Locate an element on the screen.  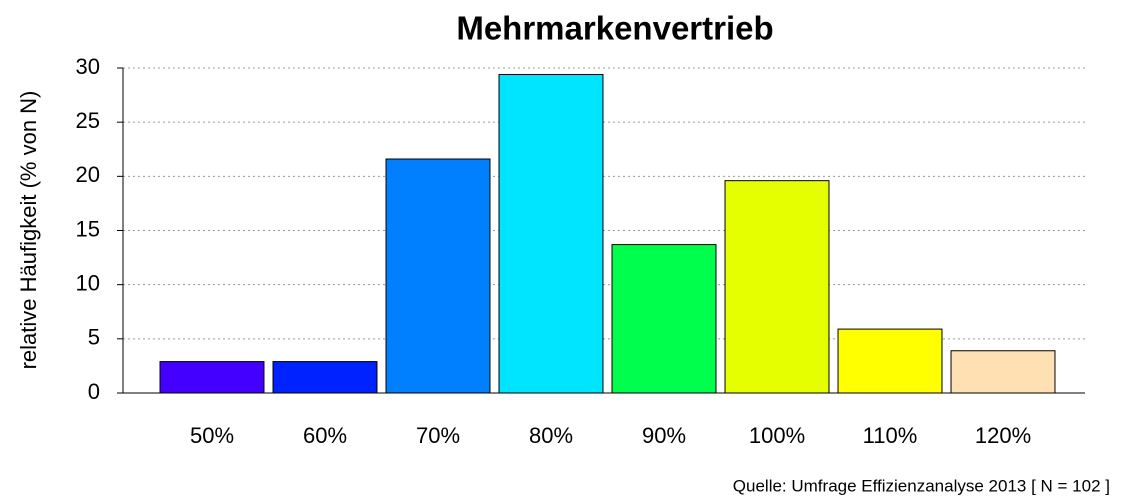
x-tick-label: 110% is located at coordinates (890, 435).